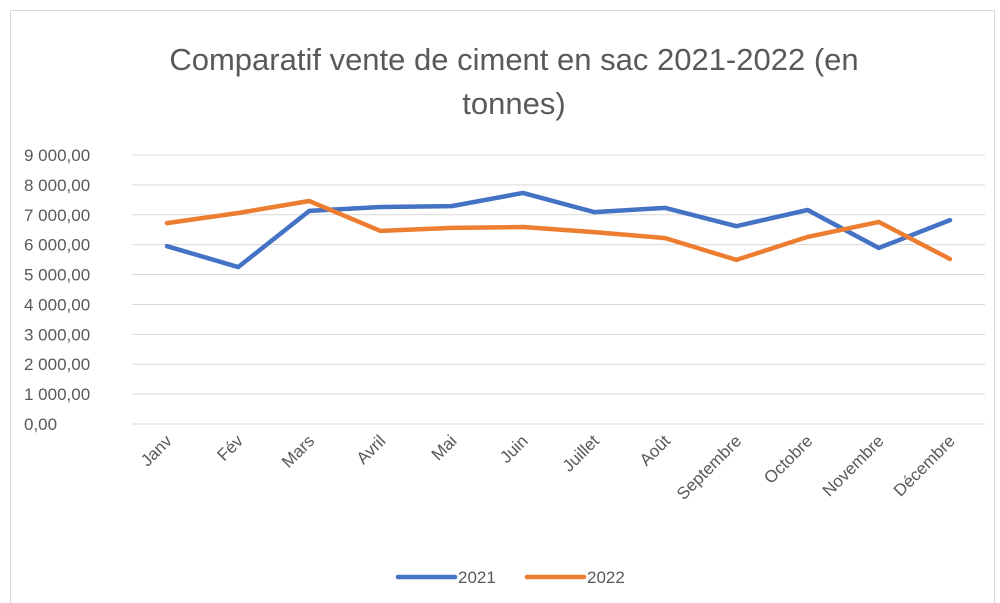  What do you see at coordinates (655, 450) in the screenshot?
I see `x-tick-label: Août` at bounding box center [655, 450].